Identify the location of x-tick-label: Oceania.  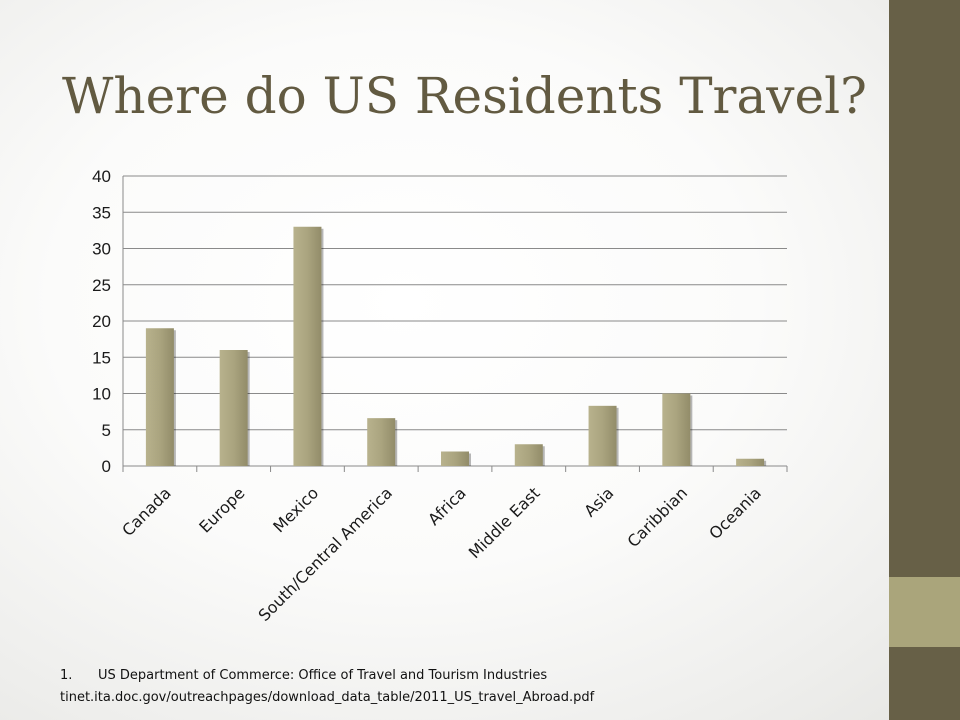
(735, 513).